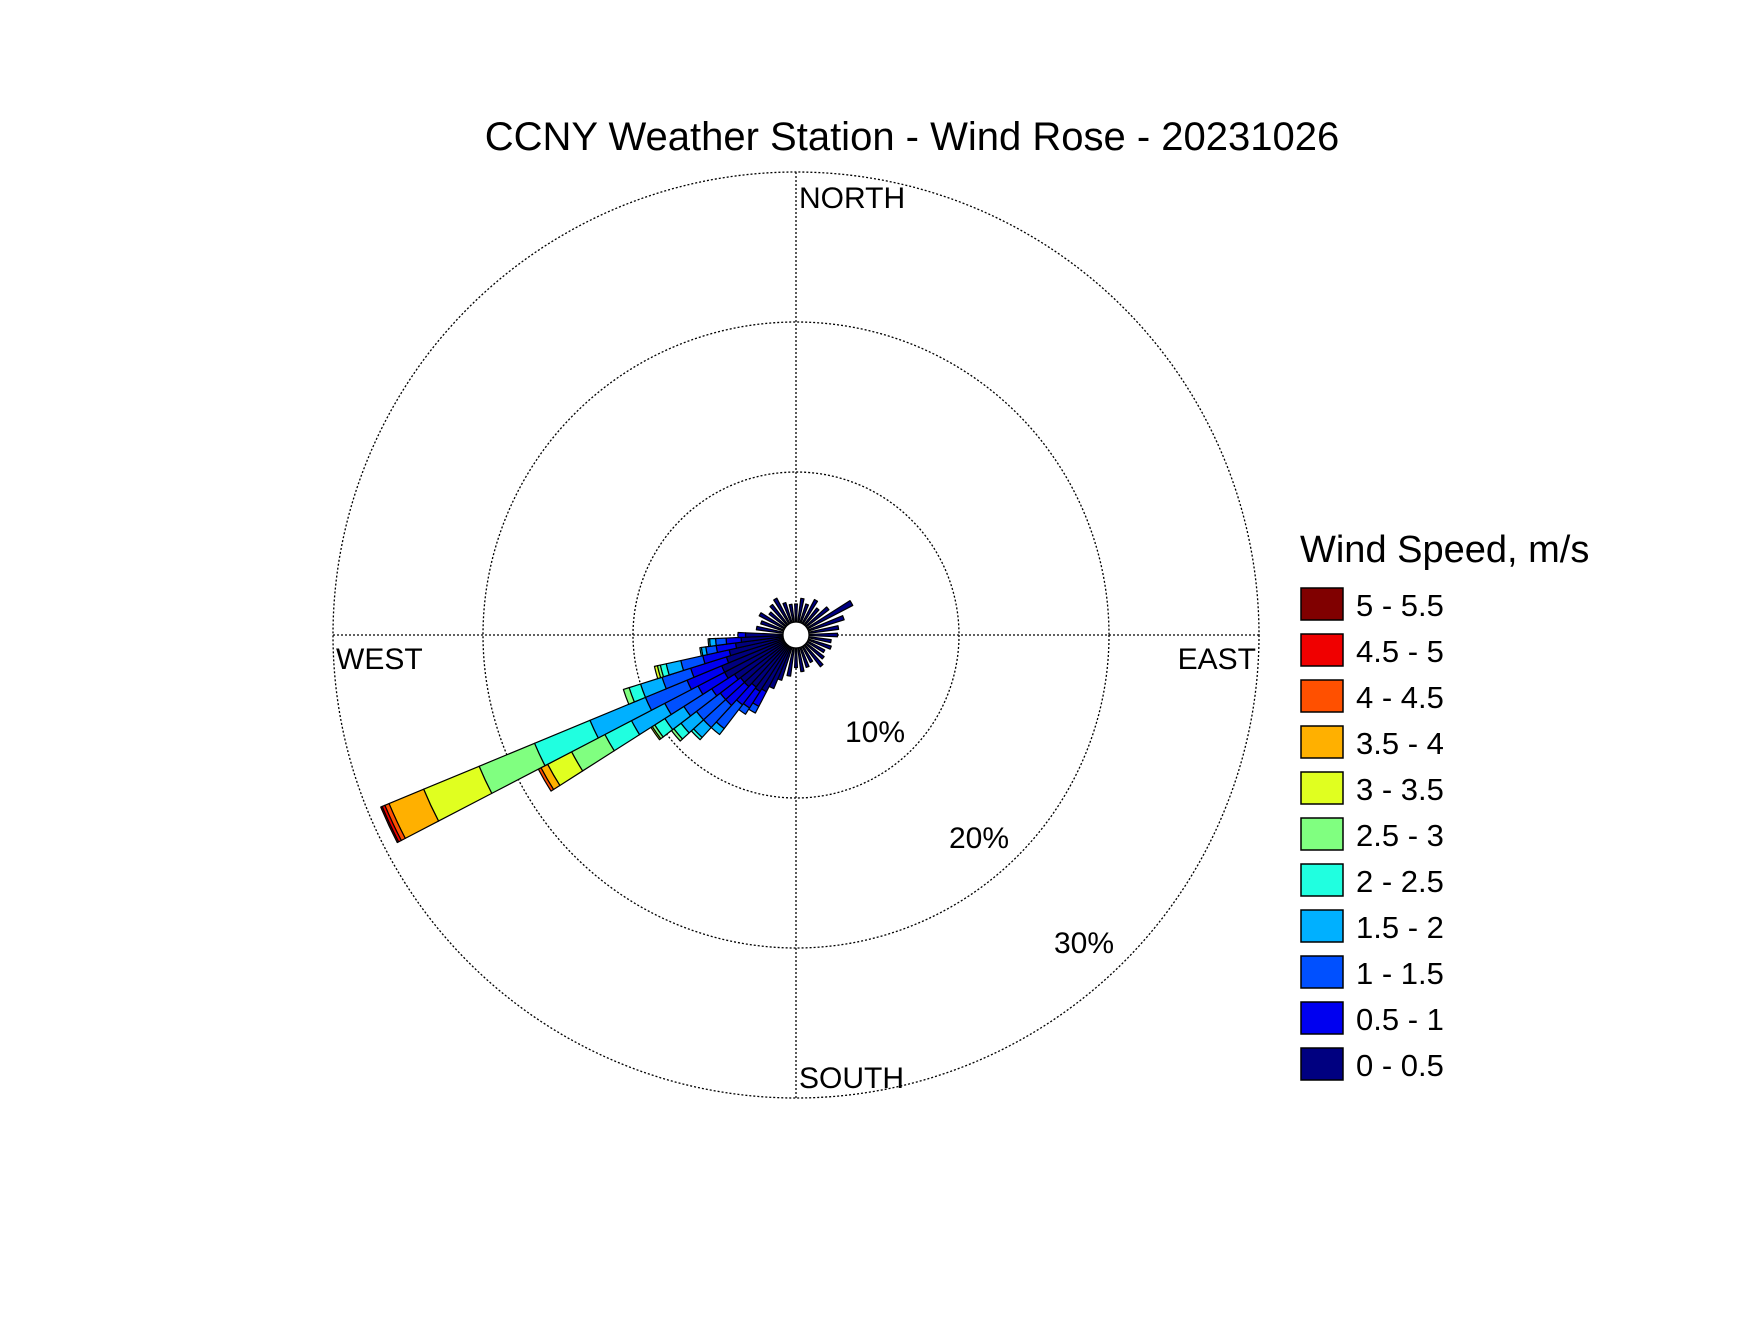 Image resolution: width=1750 pixels, height=1318 pixels. What do you see at coordinates (1400, 881) in the screenshot?
I see `legend-label: 2 - 2.5` at bounding box center [1400, 881].